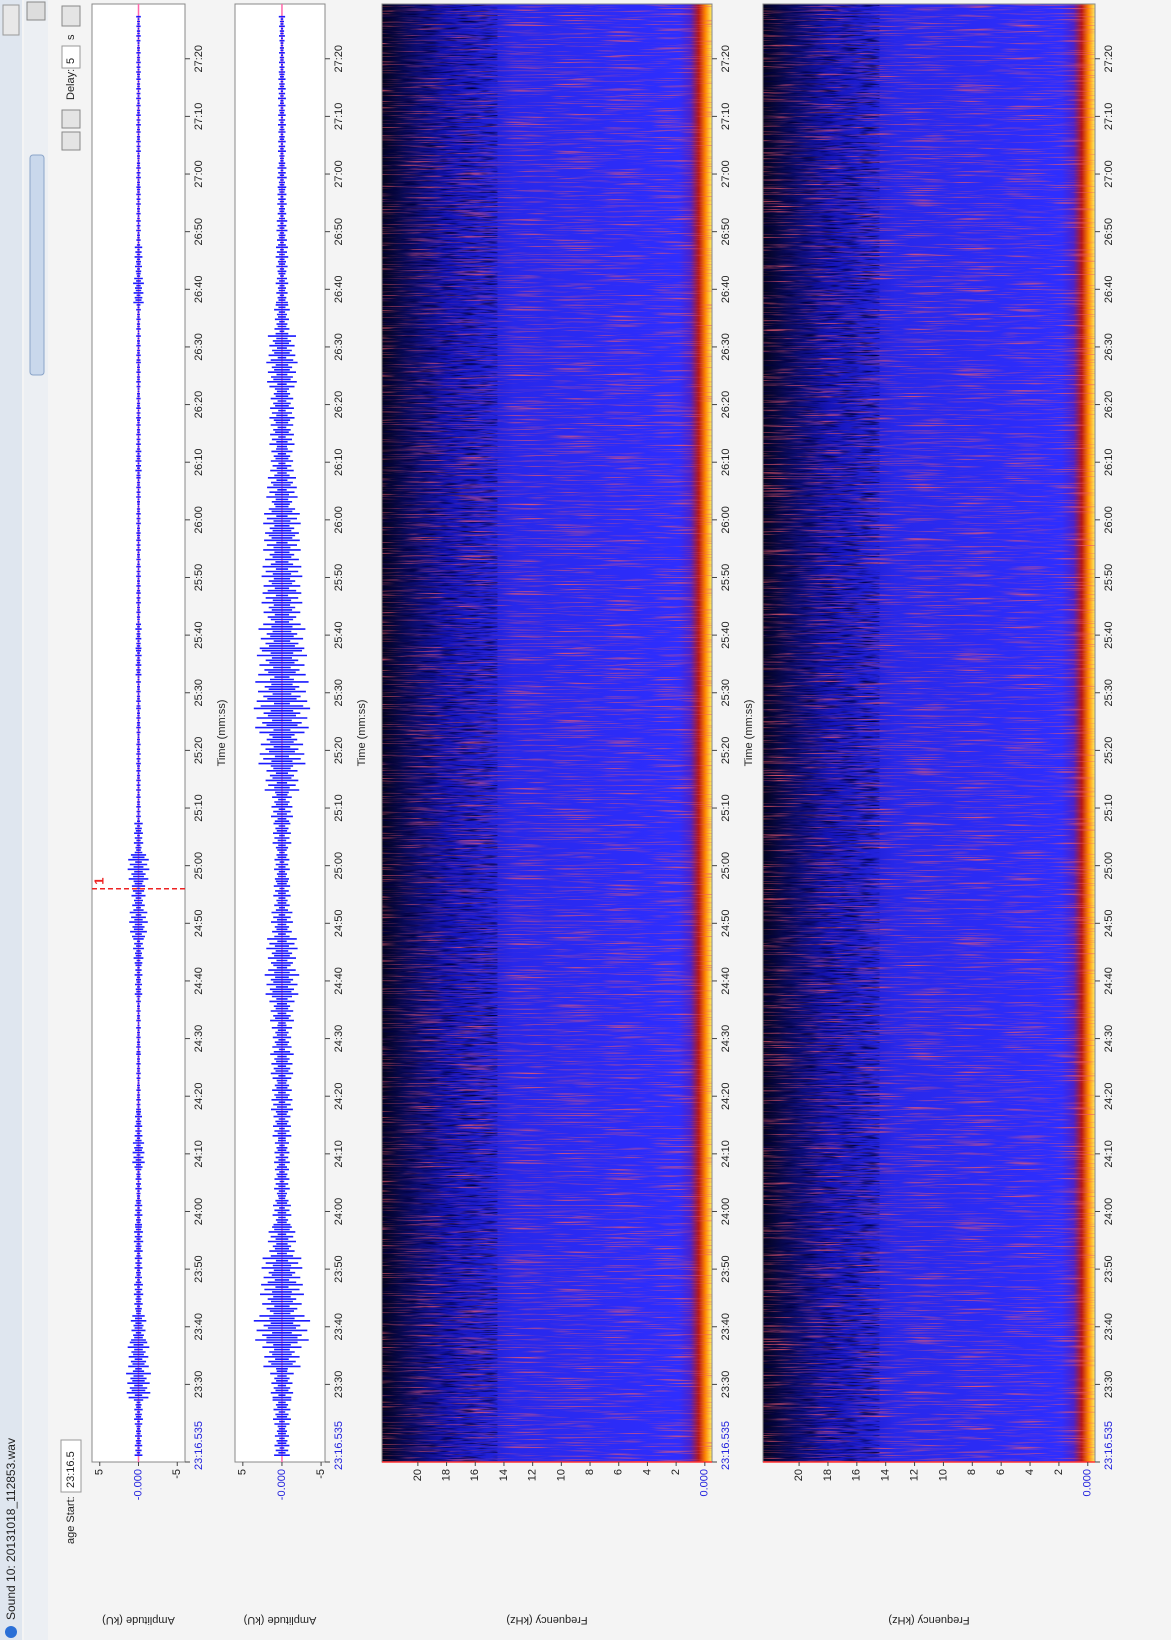  I want to click on page-start-value: 23:16.5, so click(71, 1469).